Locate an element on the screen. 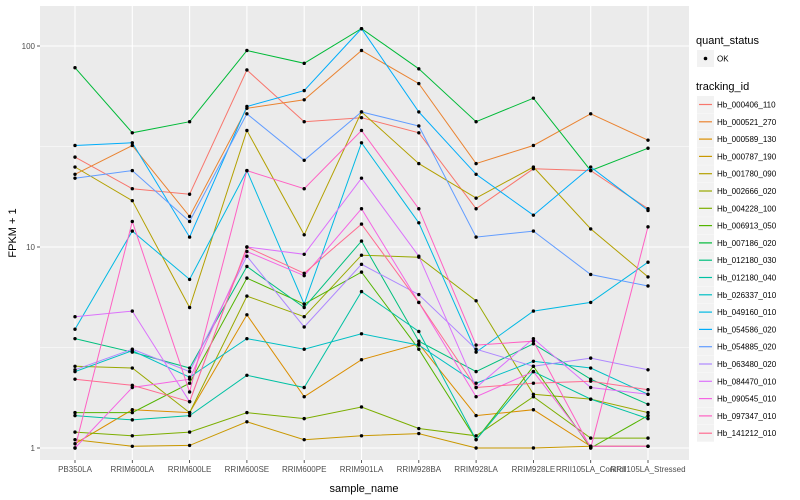  y-axis-ticks: 1 10 100 is located at coordinates (31, 247).